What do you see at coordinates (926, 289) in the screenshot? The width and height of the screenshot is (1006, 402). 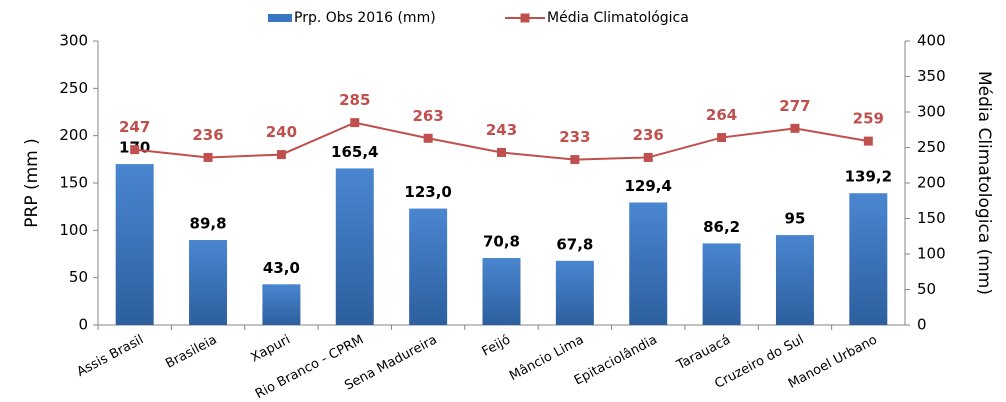 I see `y2-tick-label: 50` at bounding box center [926, 289].